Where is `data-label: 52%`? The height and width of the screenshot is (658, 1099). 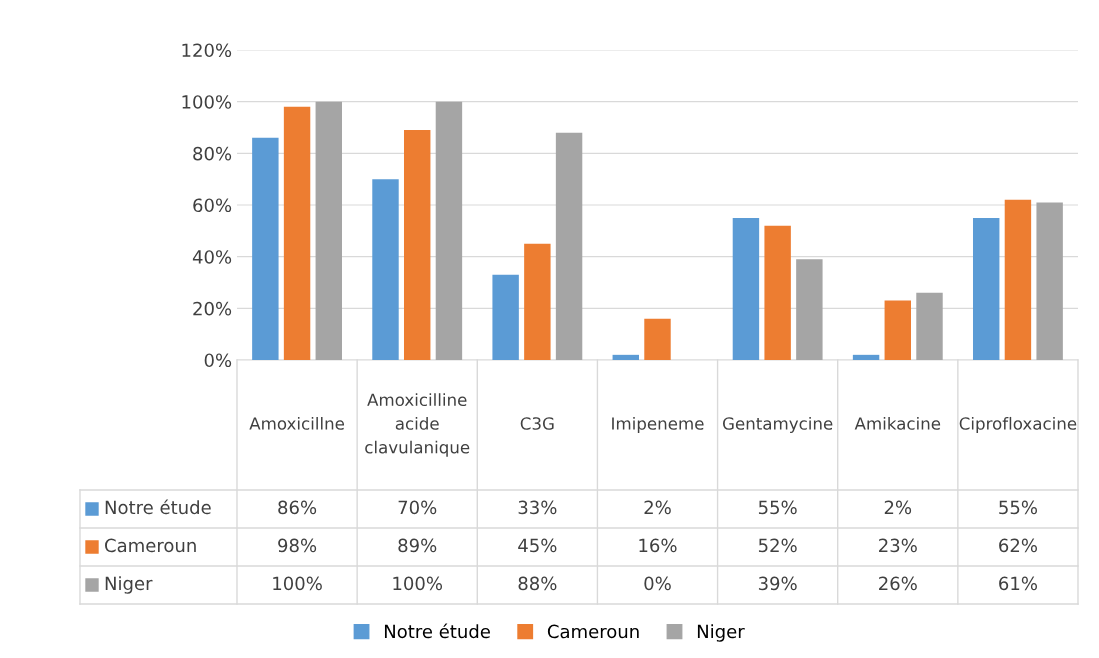
data-label: 52% is located at coordinates (777, 545).